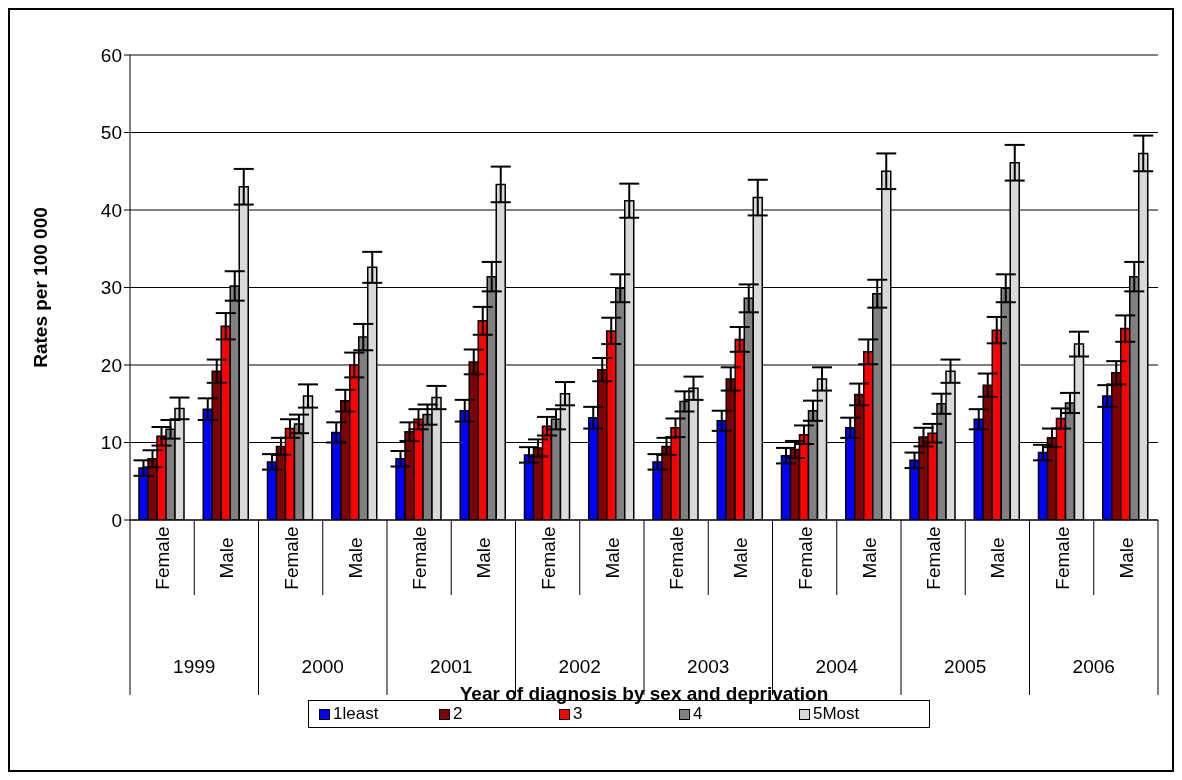 The width and height of the screenshot is (1182, 780). I want to click on text: 1999, so click(194, 666).